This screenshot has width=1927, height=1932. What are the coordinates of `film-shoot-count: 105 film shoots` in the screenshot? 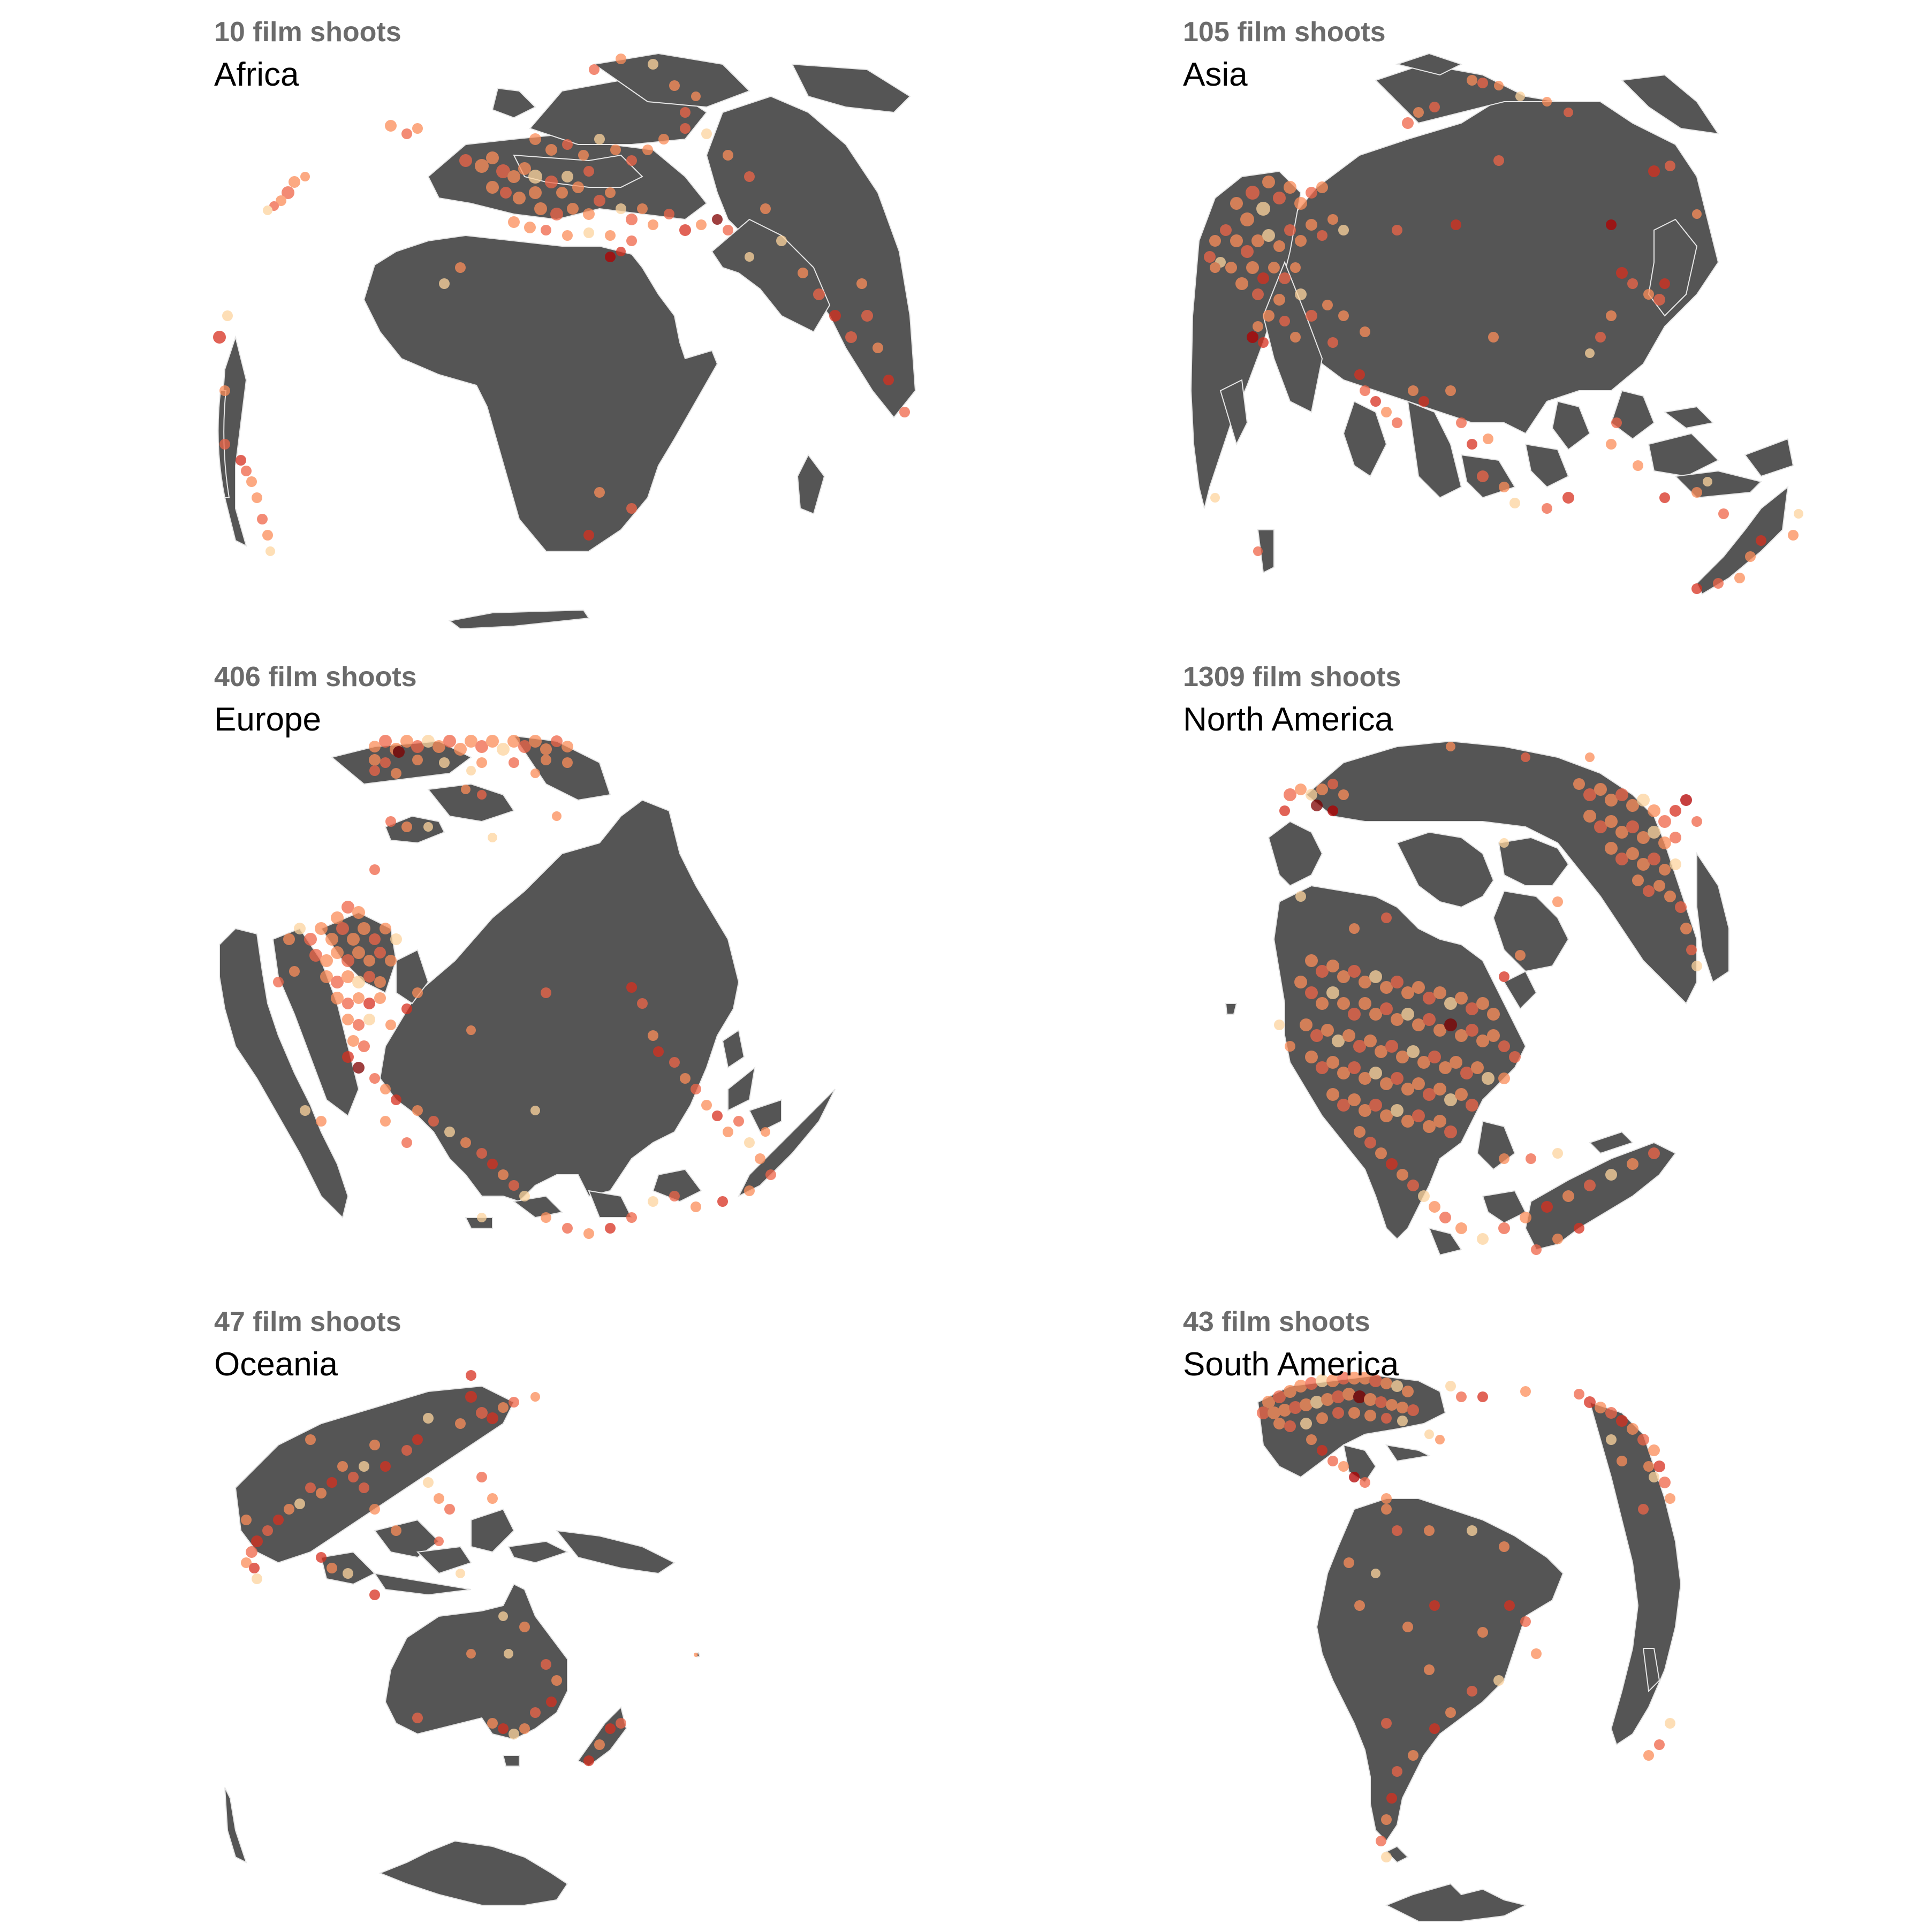 It's located at (1284, 32).